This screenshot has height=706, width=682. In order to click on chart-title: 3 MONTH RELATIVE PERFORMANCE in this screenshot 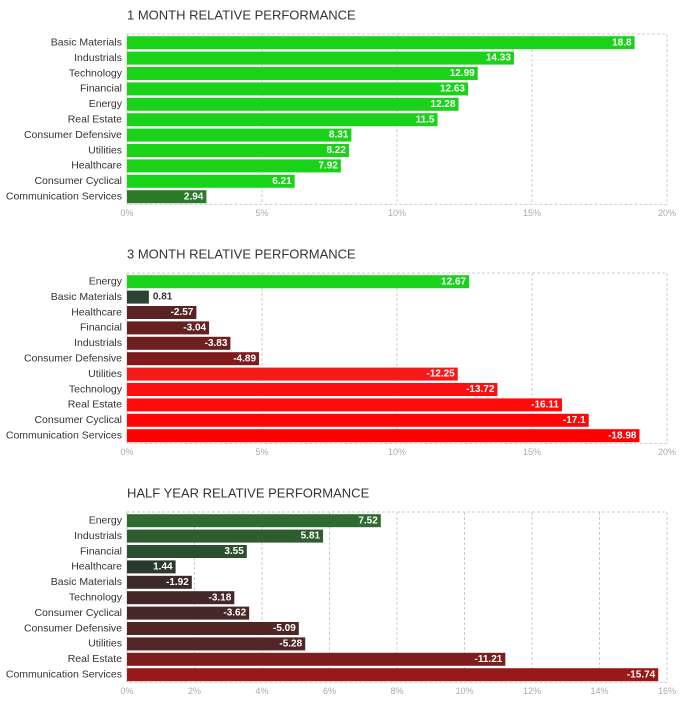, I will do `click(241, 253)`.